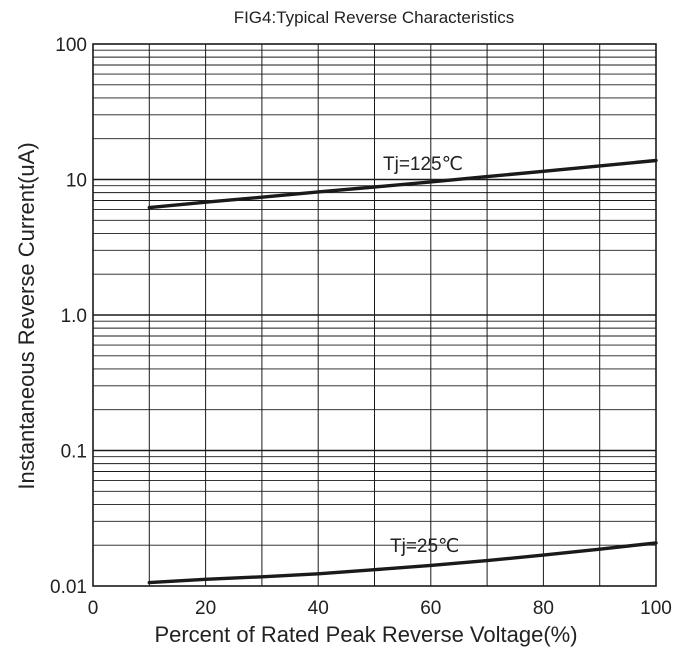  What do you see at coordinates (93, 608) in the screenshot?
I see `x-tick-label: 0` at bounding box center [93, 608].